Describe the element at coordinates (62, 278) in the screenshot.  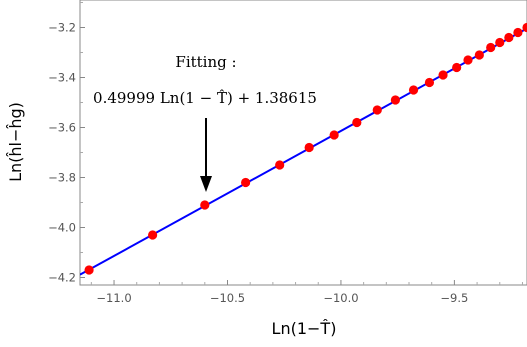
I see `y-tick-label: −4.2` at that location.